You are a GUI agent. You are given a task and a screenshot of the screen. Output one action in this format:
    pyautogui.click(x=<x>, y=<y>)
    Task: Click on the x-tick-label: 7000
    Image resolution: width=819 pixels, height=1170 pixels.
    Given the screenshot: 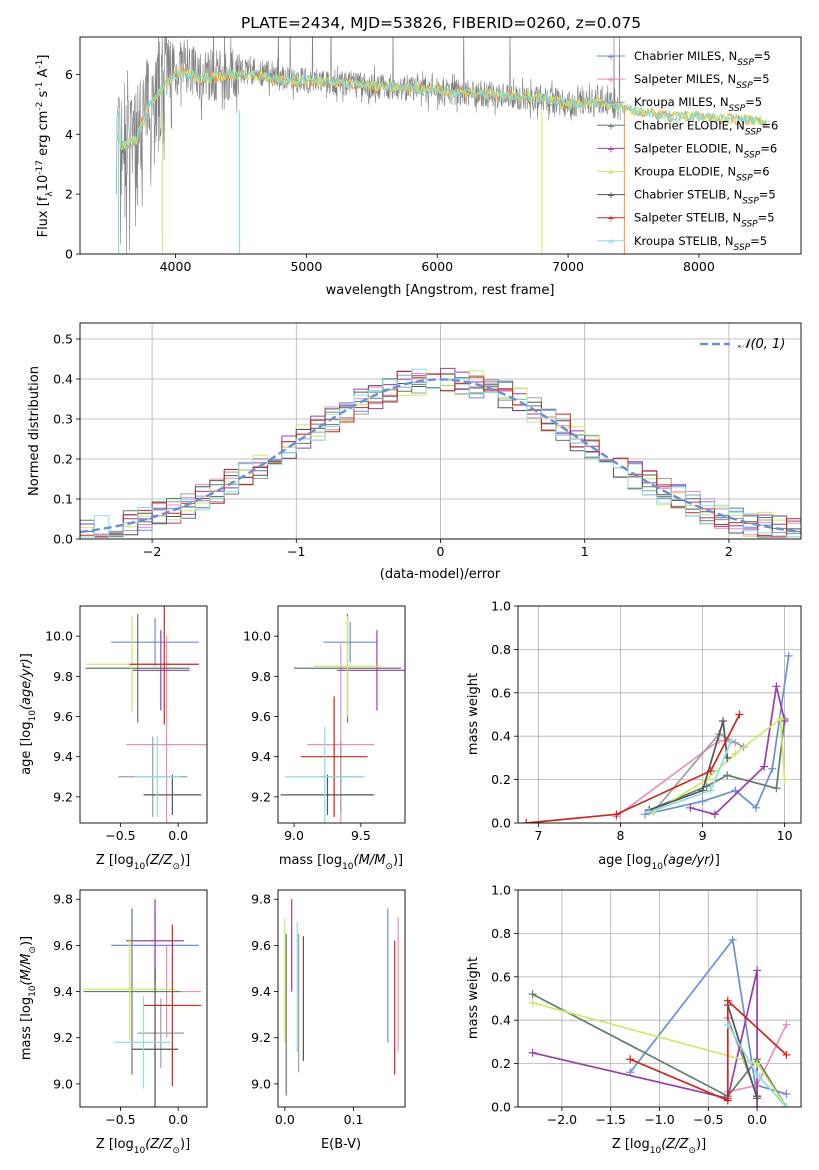 What is the action you would take?
    pyautogui.click(x=568, y=266)
    